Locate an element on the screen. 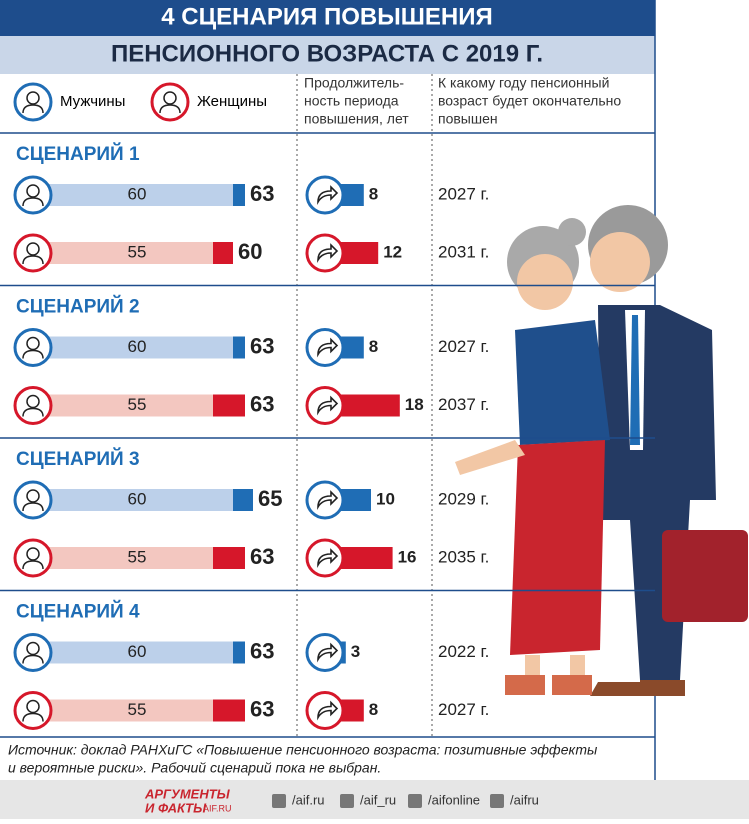  social-link: /aifru is located at coordinates (524, 799).